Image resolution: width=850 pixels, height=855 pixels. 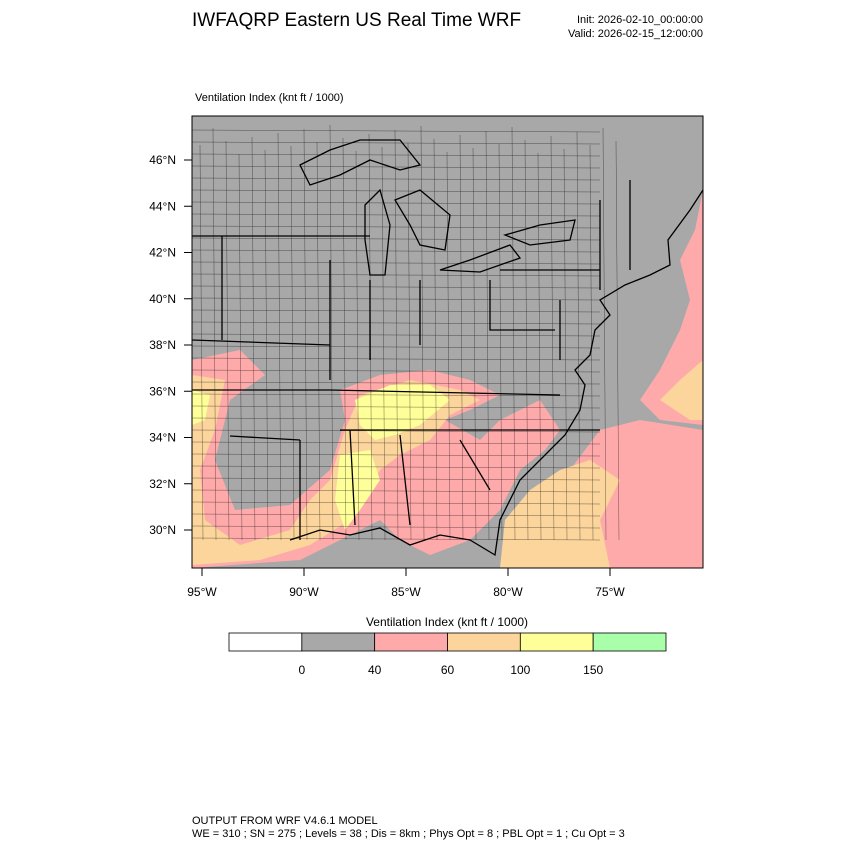 I want to click on title: IWFAQRP Eastern US Real Time WRF, so click(x=356, y=20).